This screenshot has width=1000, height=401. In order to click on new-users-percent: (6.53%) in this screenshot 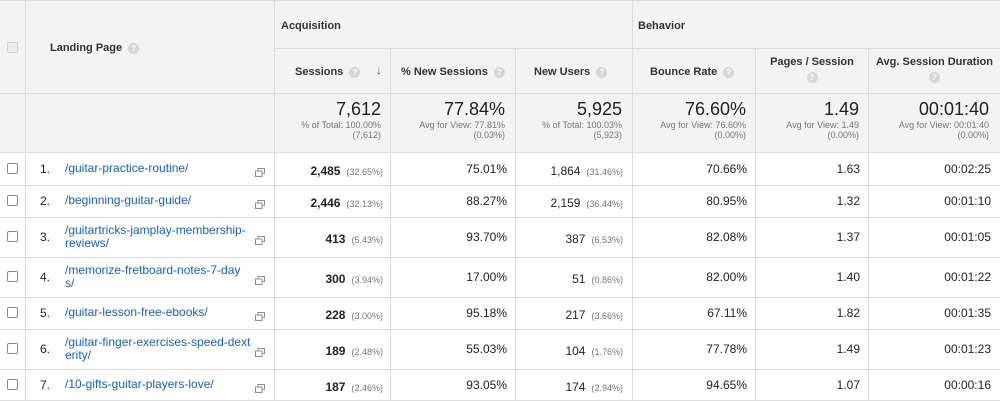, I will do `click(607, 240)`.